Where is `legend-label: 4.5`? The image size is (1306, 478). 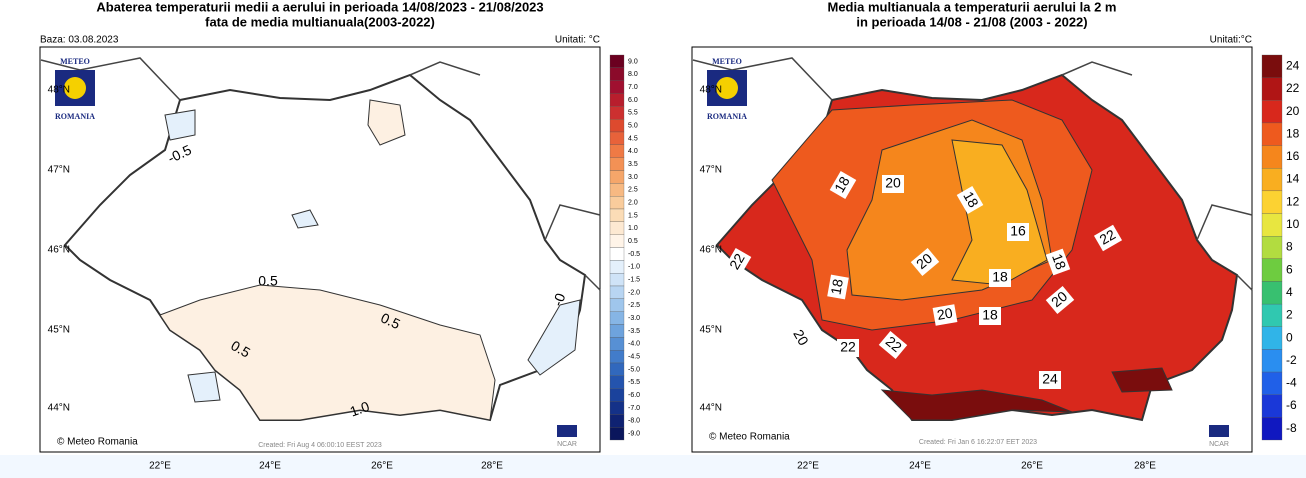 legend-label: 4.5 is located at coordinates (633, 138).